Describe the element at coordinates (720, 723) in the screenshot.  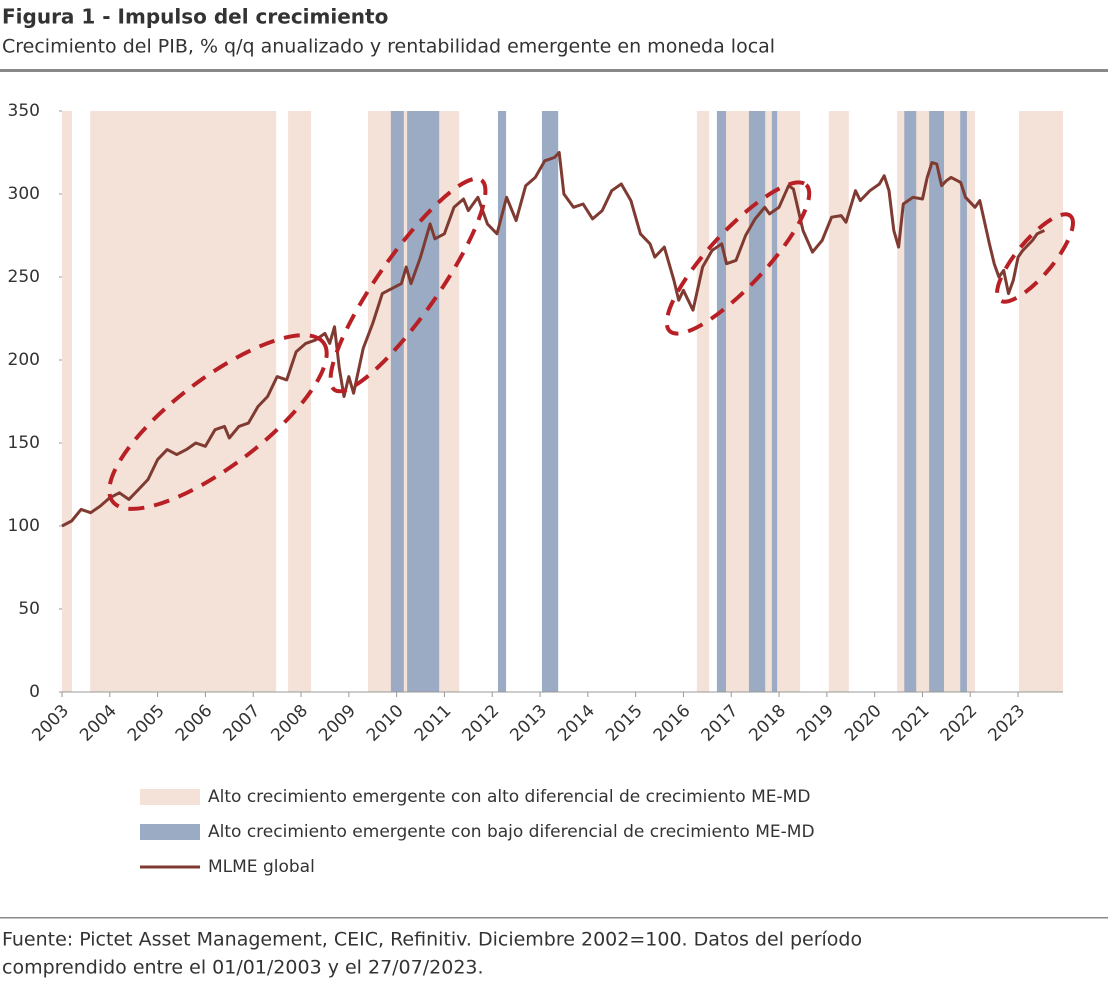
I see `x-tick-label: 2017` at that location.